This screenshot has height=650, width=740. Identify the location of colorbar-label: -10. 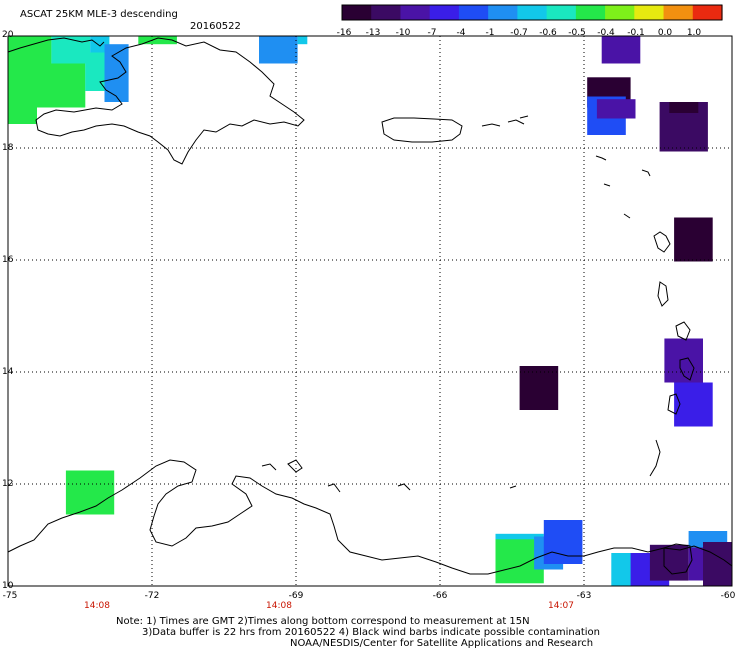
(403, 33).